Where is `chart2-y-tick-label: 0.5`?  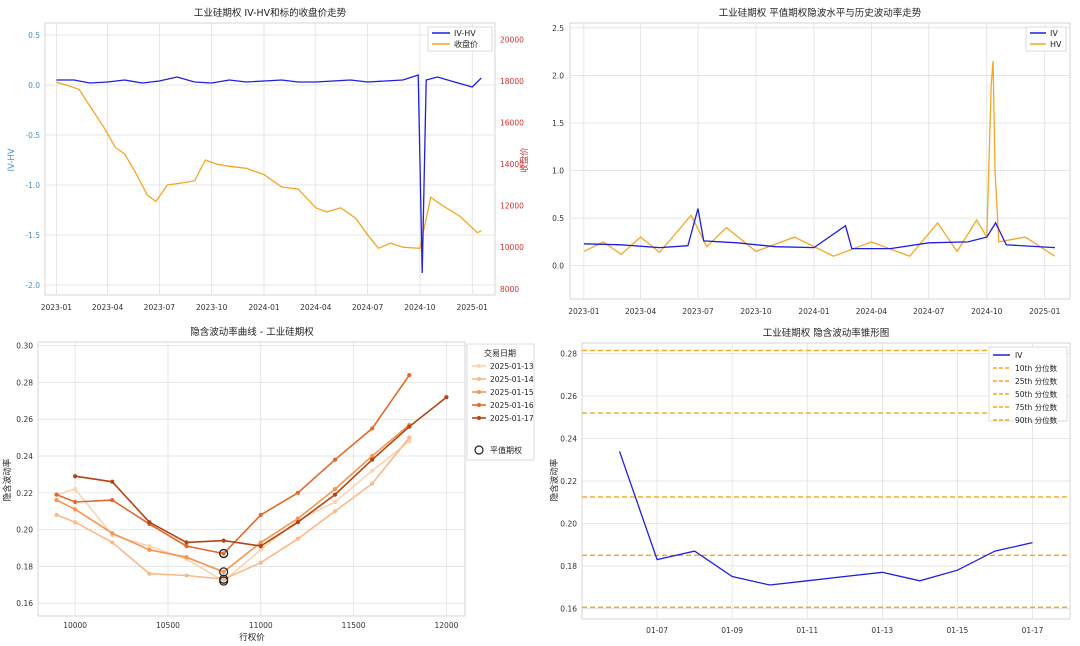
chart2-y-tick-label: 0.5 is located at coordinates (558, 218).